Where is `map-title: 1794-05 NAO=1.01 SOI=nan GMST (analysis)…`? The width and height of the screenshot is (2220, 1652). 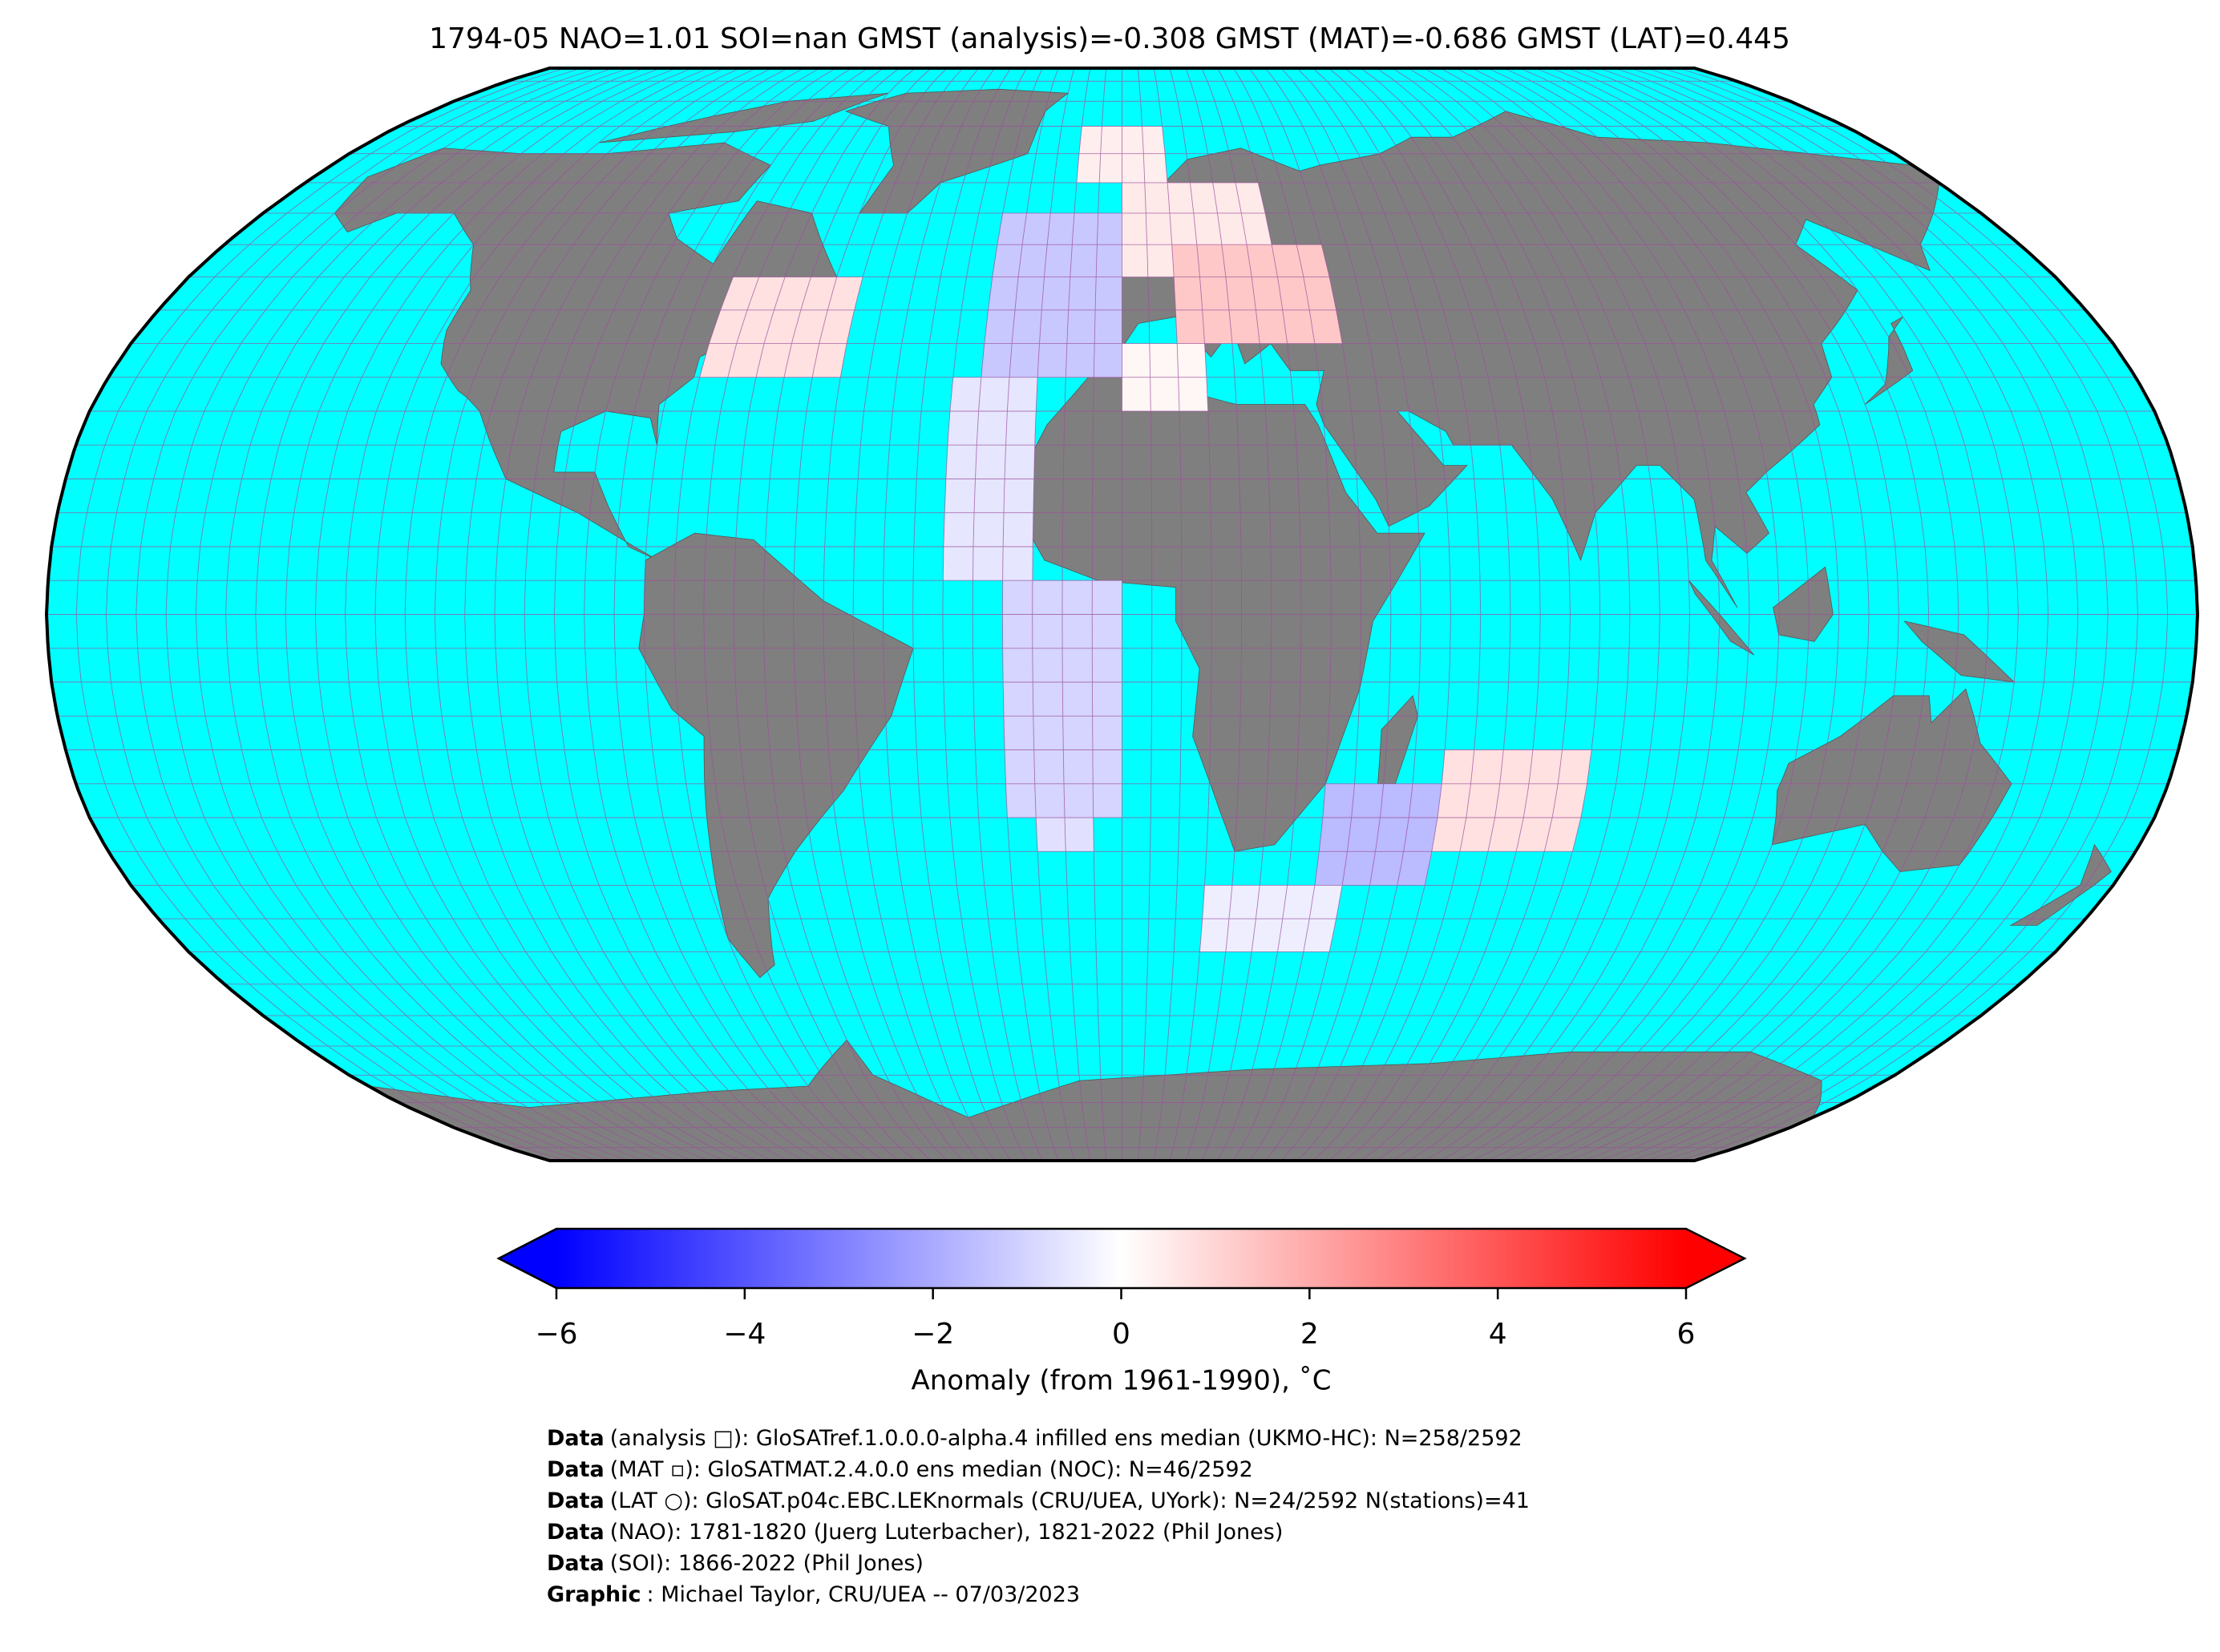
map-title: 1794-05 NAO=1.01 SOI=nan GMST (analysis)… is located at coordinates (1109, 38).